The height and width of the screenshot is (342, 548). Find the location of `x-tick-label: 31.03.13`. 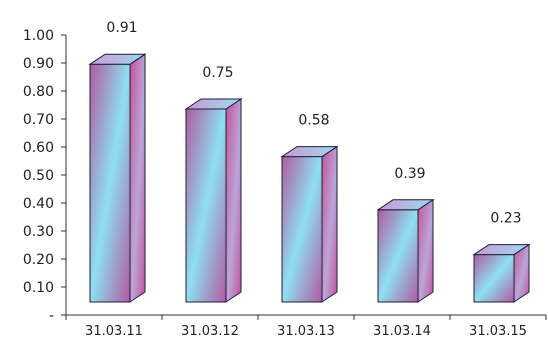

x-tick-label: 31.03.13 is located at coordinates (306, 331).